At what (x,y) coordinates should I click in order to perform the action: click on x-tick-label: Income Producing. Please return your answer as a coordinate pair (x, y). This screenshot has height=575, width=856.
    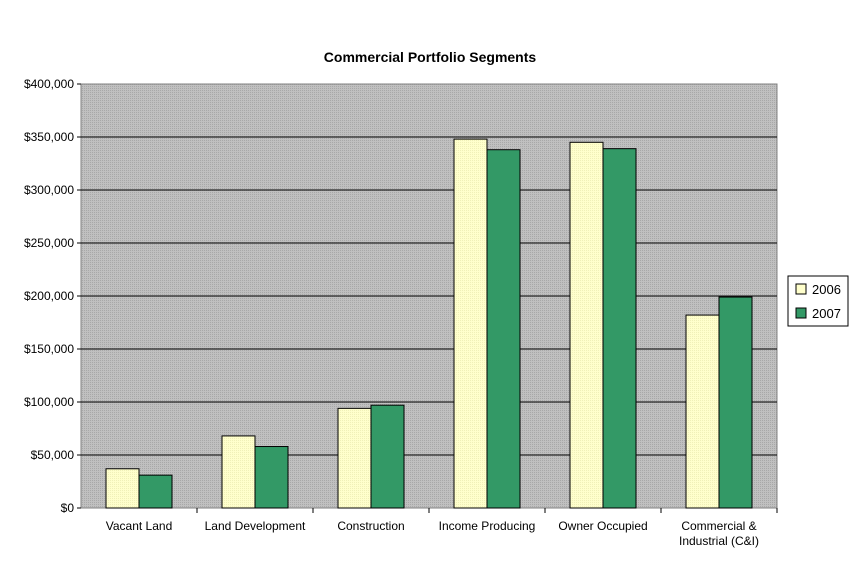
    Looking at the image, I should click on (487, 526).